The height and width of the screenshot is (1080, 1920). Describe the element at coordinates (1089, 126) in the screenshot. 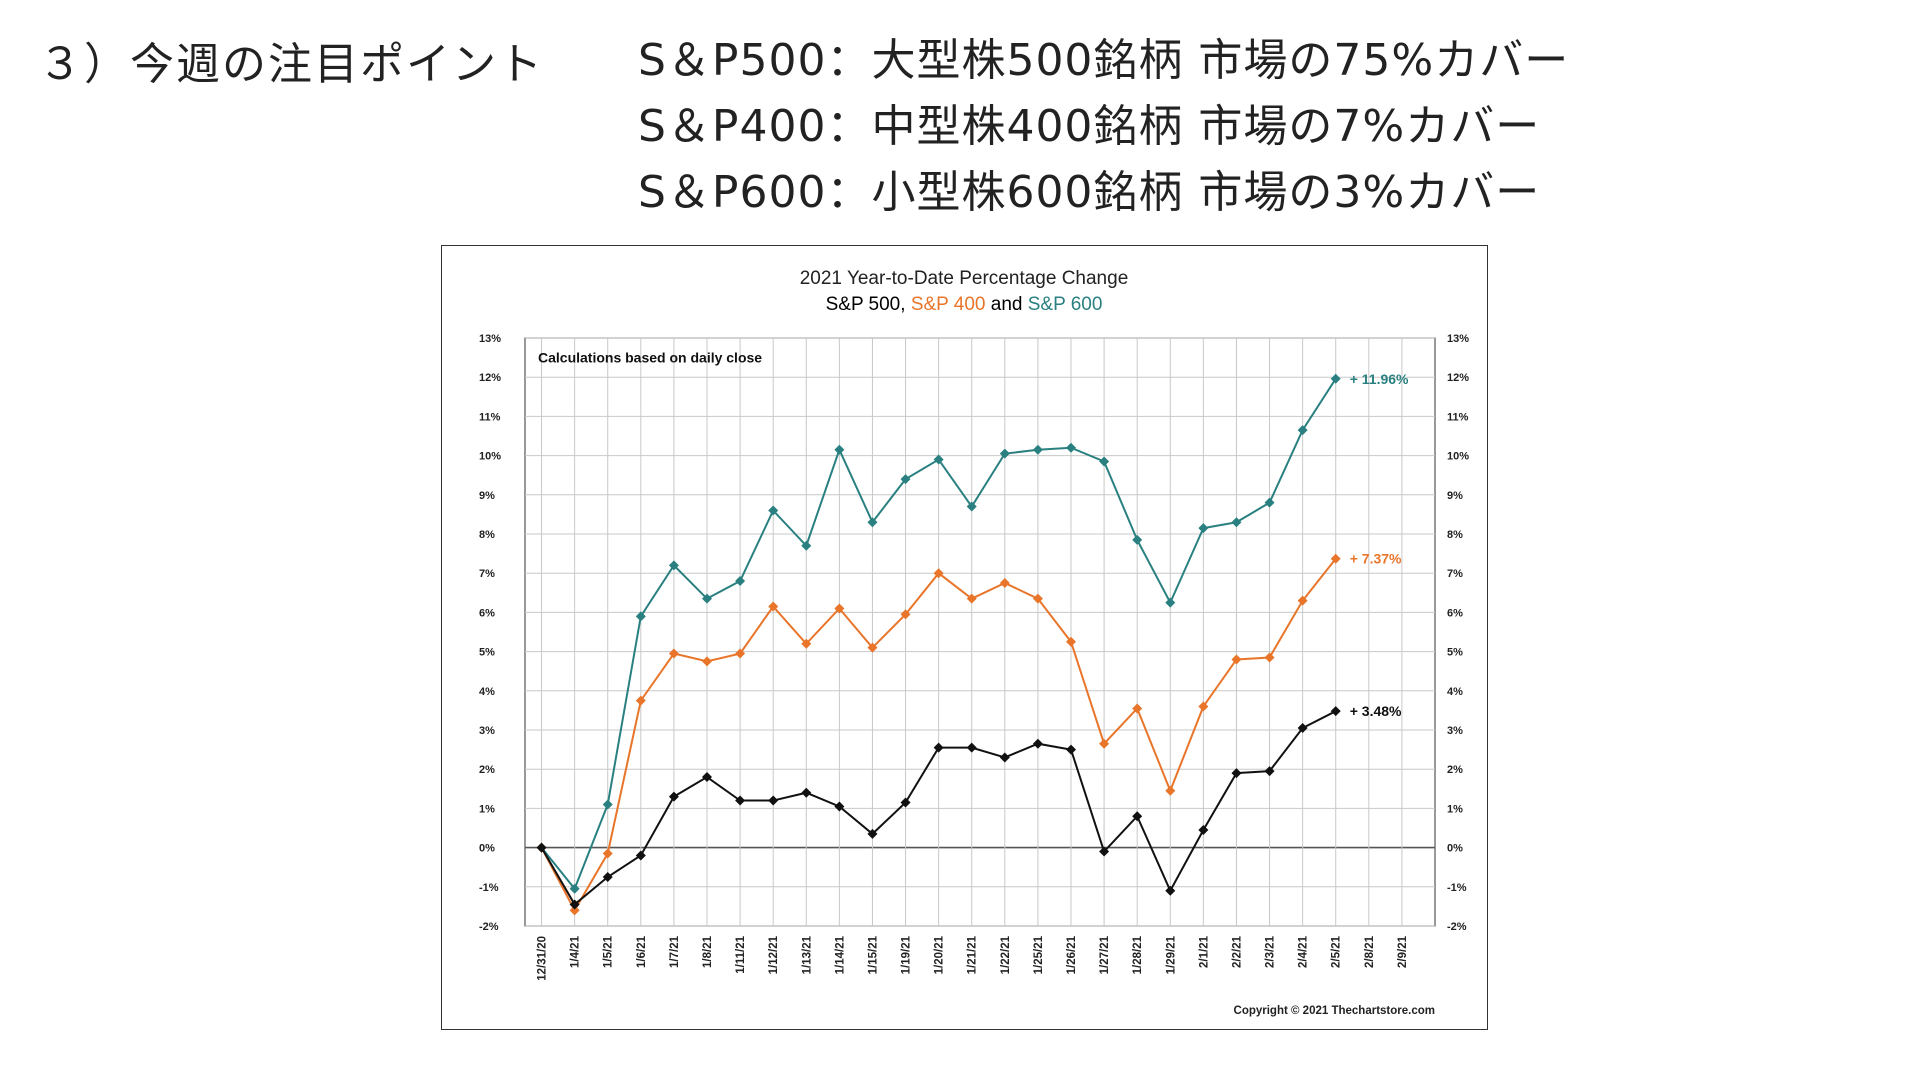

I see `note-sp400: S＆P400：中型株400銘柄 市場の7%カバー` at that location.